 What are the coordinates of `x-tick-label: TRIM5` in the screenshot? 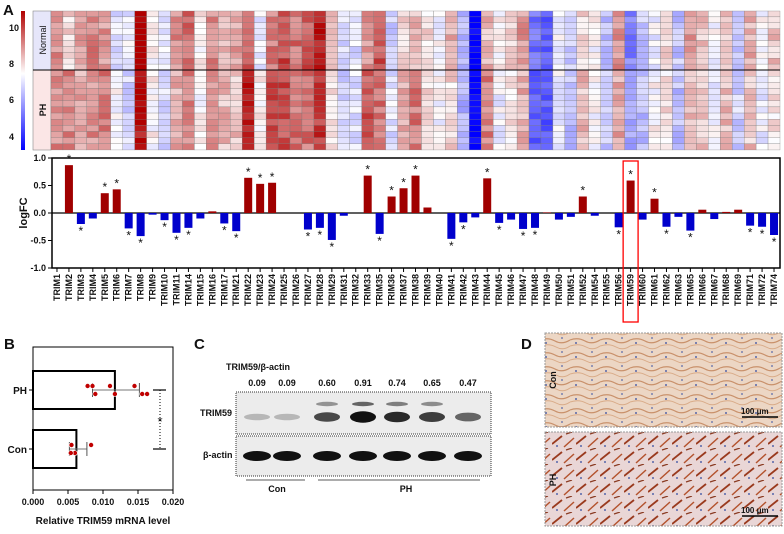 It's located at (105, 287).